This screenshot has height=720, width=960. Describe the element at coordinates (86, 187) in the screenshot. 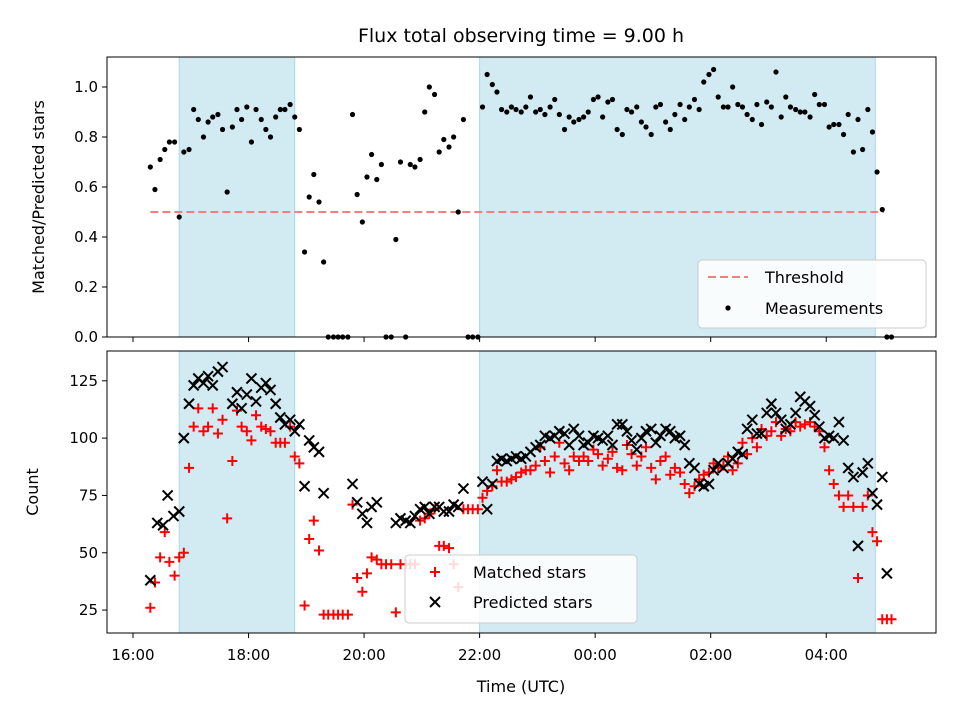

I see `y-tick-label: 0.6` at that location.